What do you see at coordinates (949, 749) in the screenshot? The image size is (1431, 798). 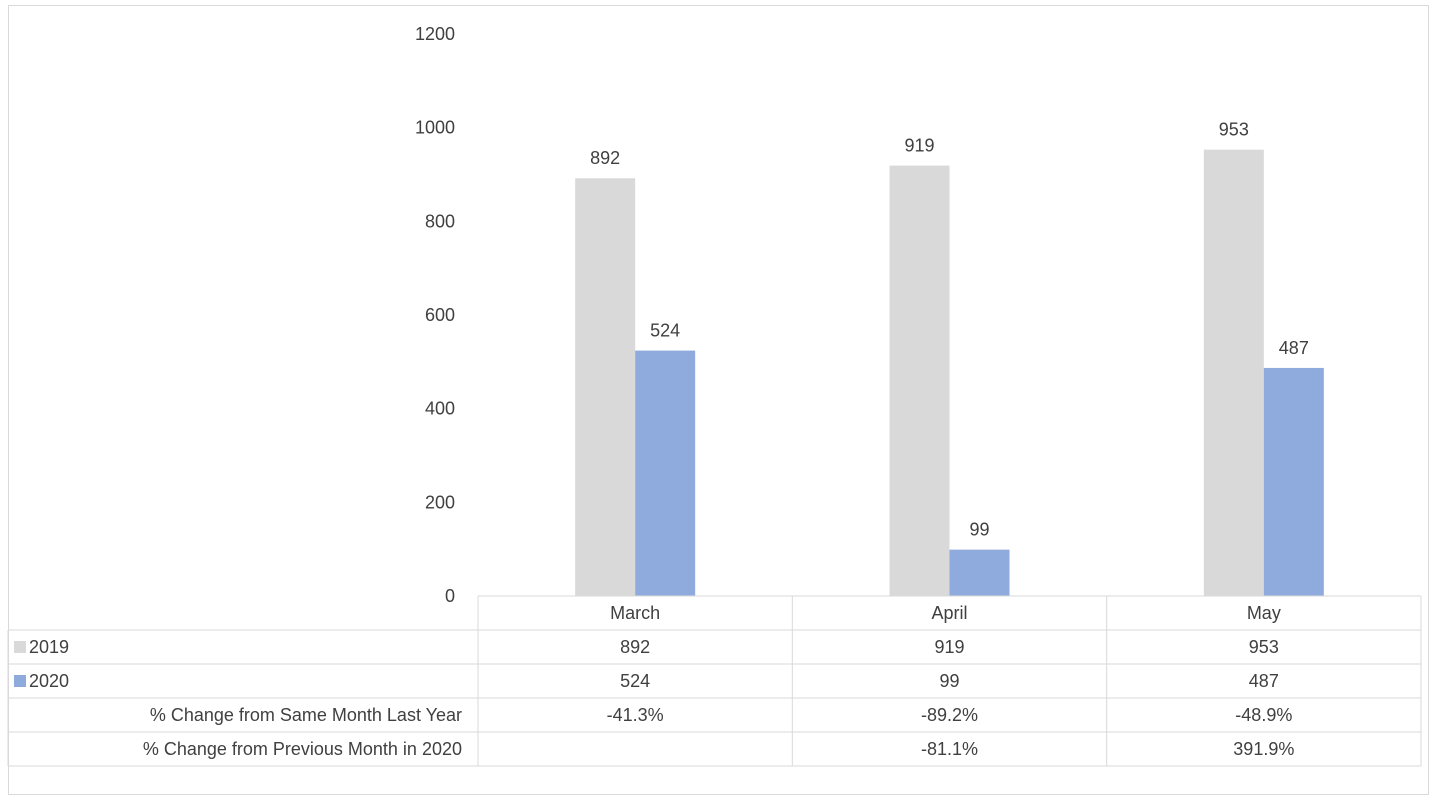 I see `table-cell: -81.1%` at bounding box center [949, 749].